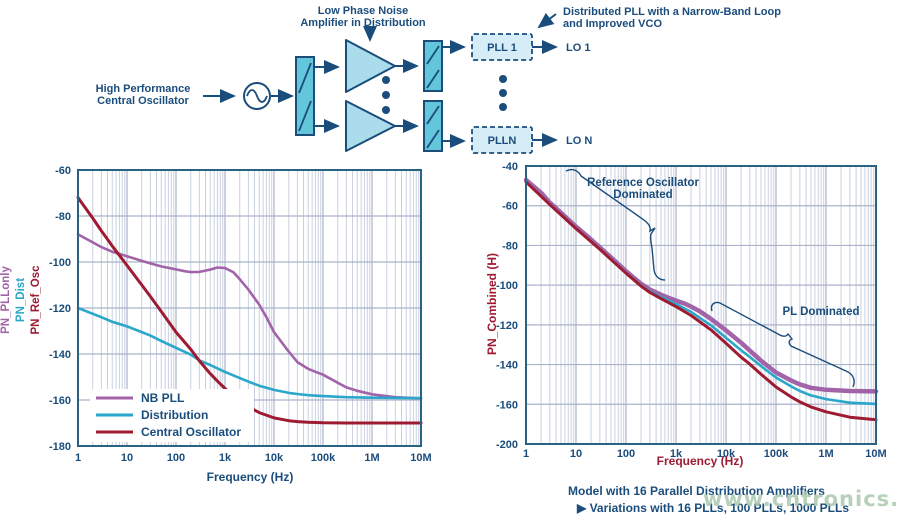 The image size is (900, 520). I want to click on pll1-box, so click(502, 47).